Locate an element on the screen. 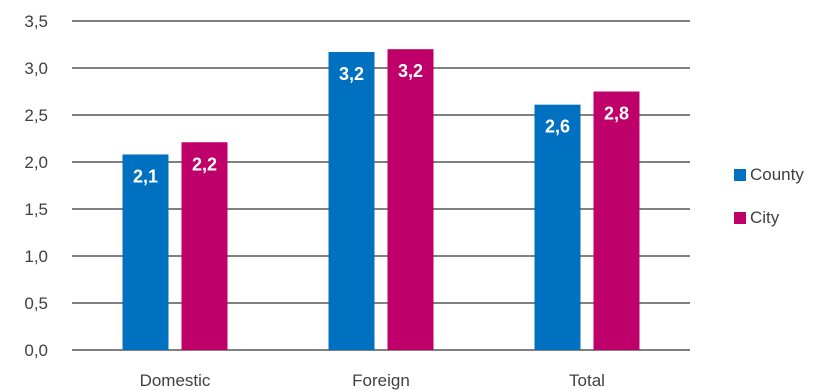 The image size is (826, 390). legend: County City is located at coordinates (769, 196).